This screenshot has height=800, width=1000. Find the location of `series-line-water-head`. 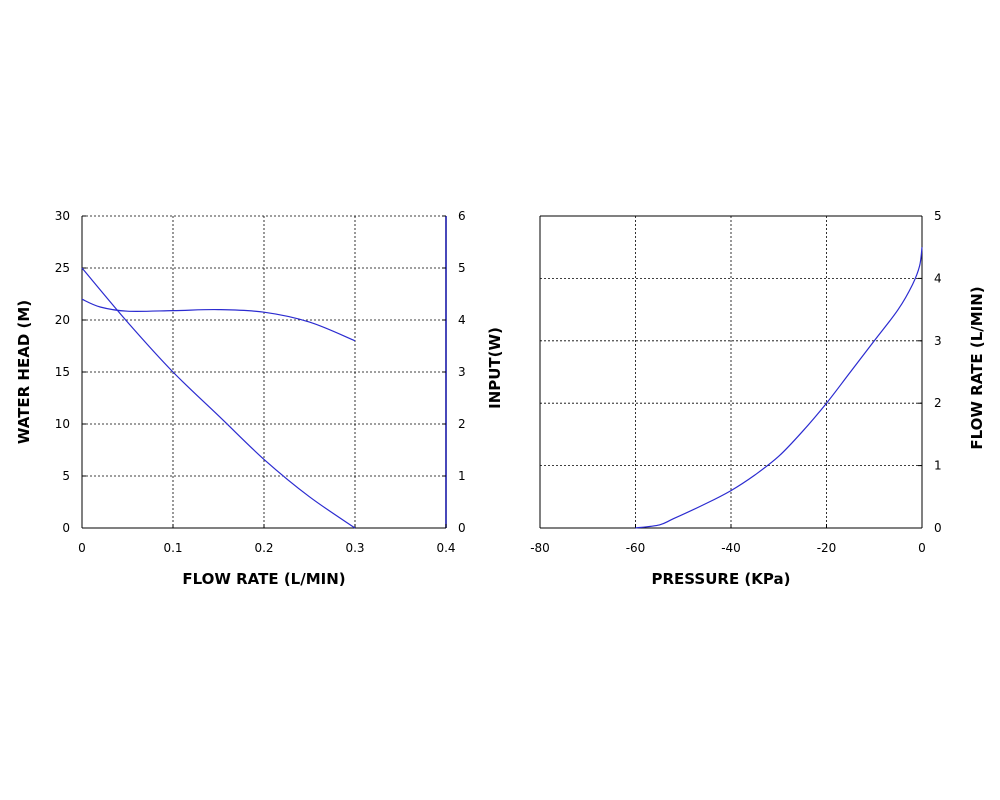

series-line-water-head is located at coordinates (218, 398).